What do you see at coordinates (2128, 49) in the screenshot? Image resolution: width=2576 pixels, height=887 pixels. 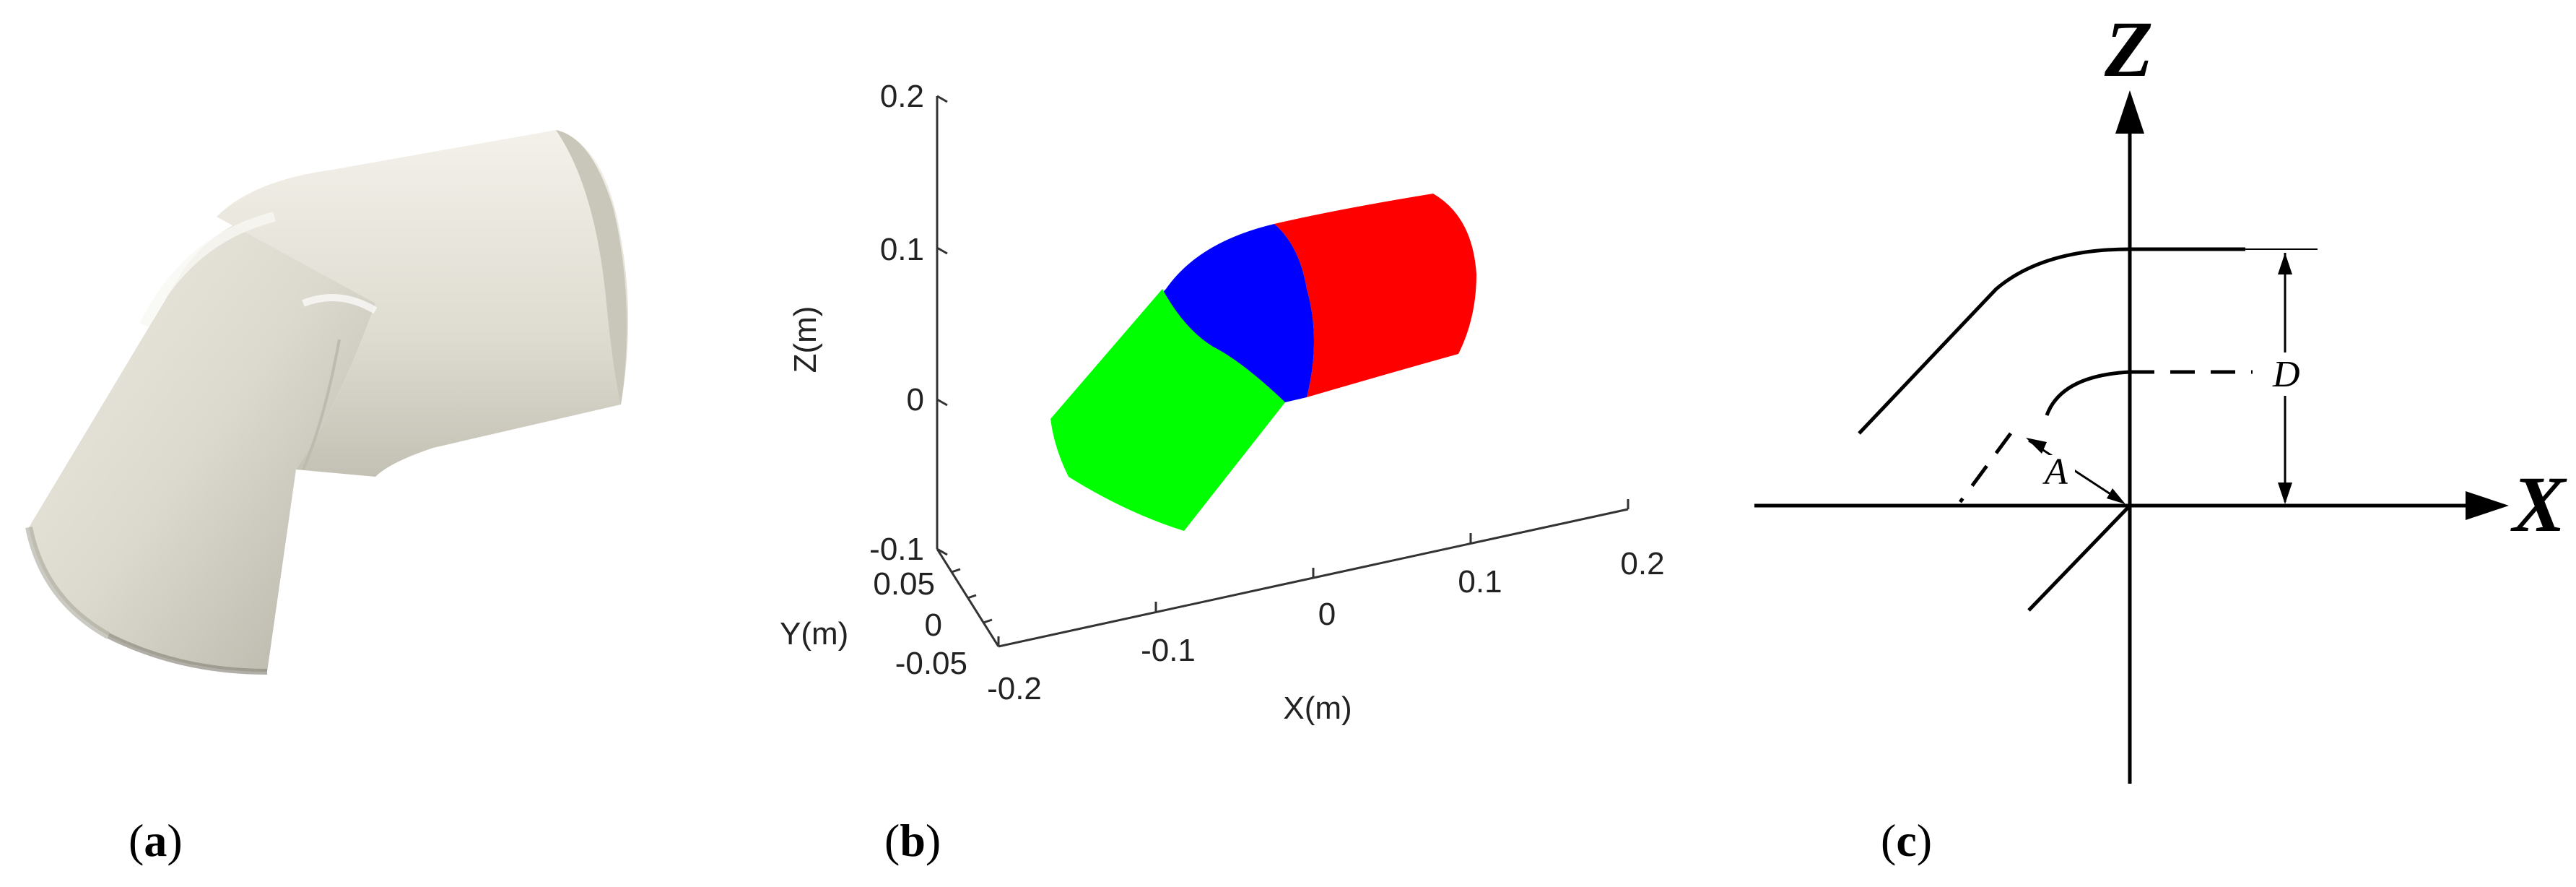 I see `z-axis-title: Z` at bounding box center [2128, 49].